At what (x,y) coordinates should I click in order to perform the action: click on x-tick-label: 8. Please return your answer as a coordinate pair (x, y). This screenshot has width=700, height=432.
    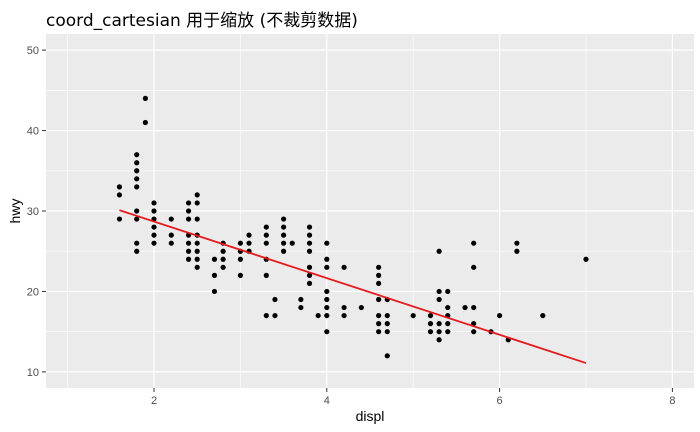
    Looking at the image, I should click on (672, 401).